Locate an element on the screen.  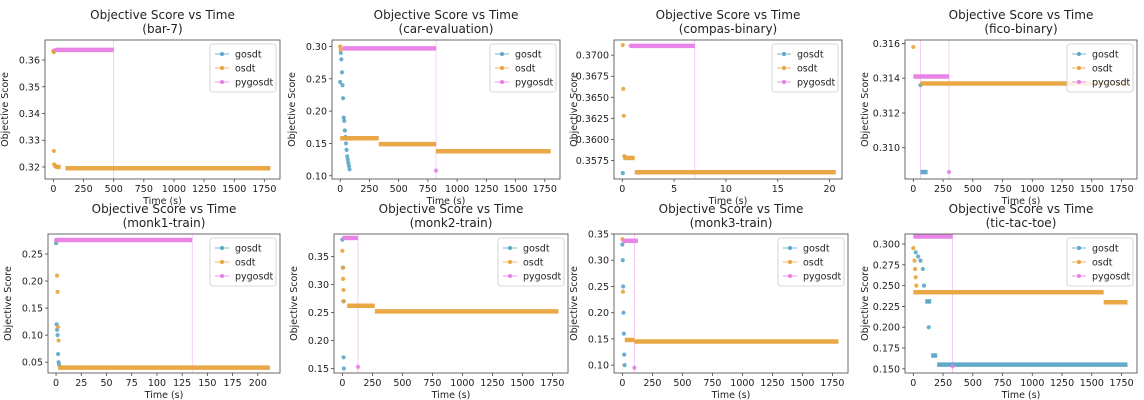
y-tick-label: 0.150 is located at coordinates (886, 369).